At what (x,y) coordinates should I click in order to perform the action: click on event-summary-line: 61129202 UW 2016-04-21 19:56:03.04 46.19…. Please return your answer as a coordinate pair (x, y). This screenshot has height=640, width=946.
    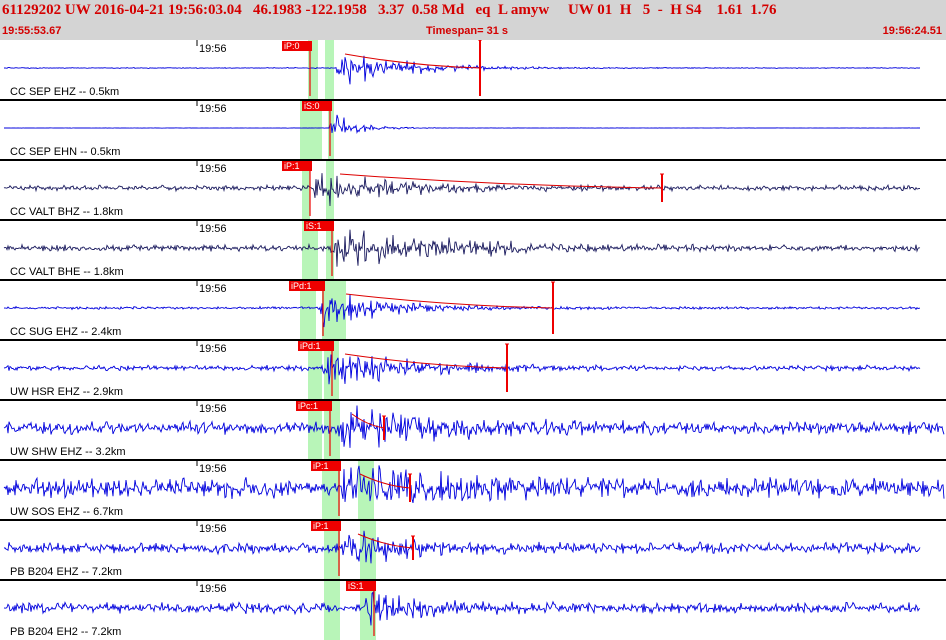
    Looking at the image, I should click on (389, 10).